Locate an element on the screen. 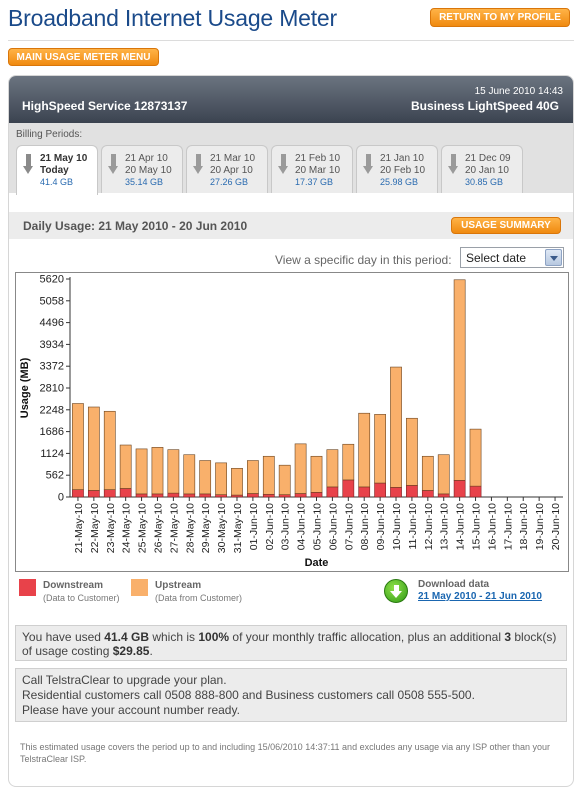  account-number-line: Please have your account number ready. is located at coordinates (131, 710).